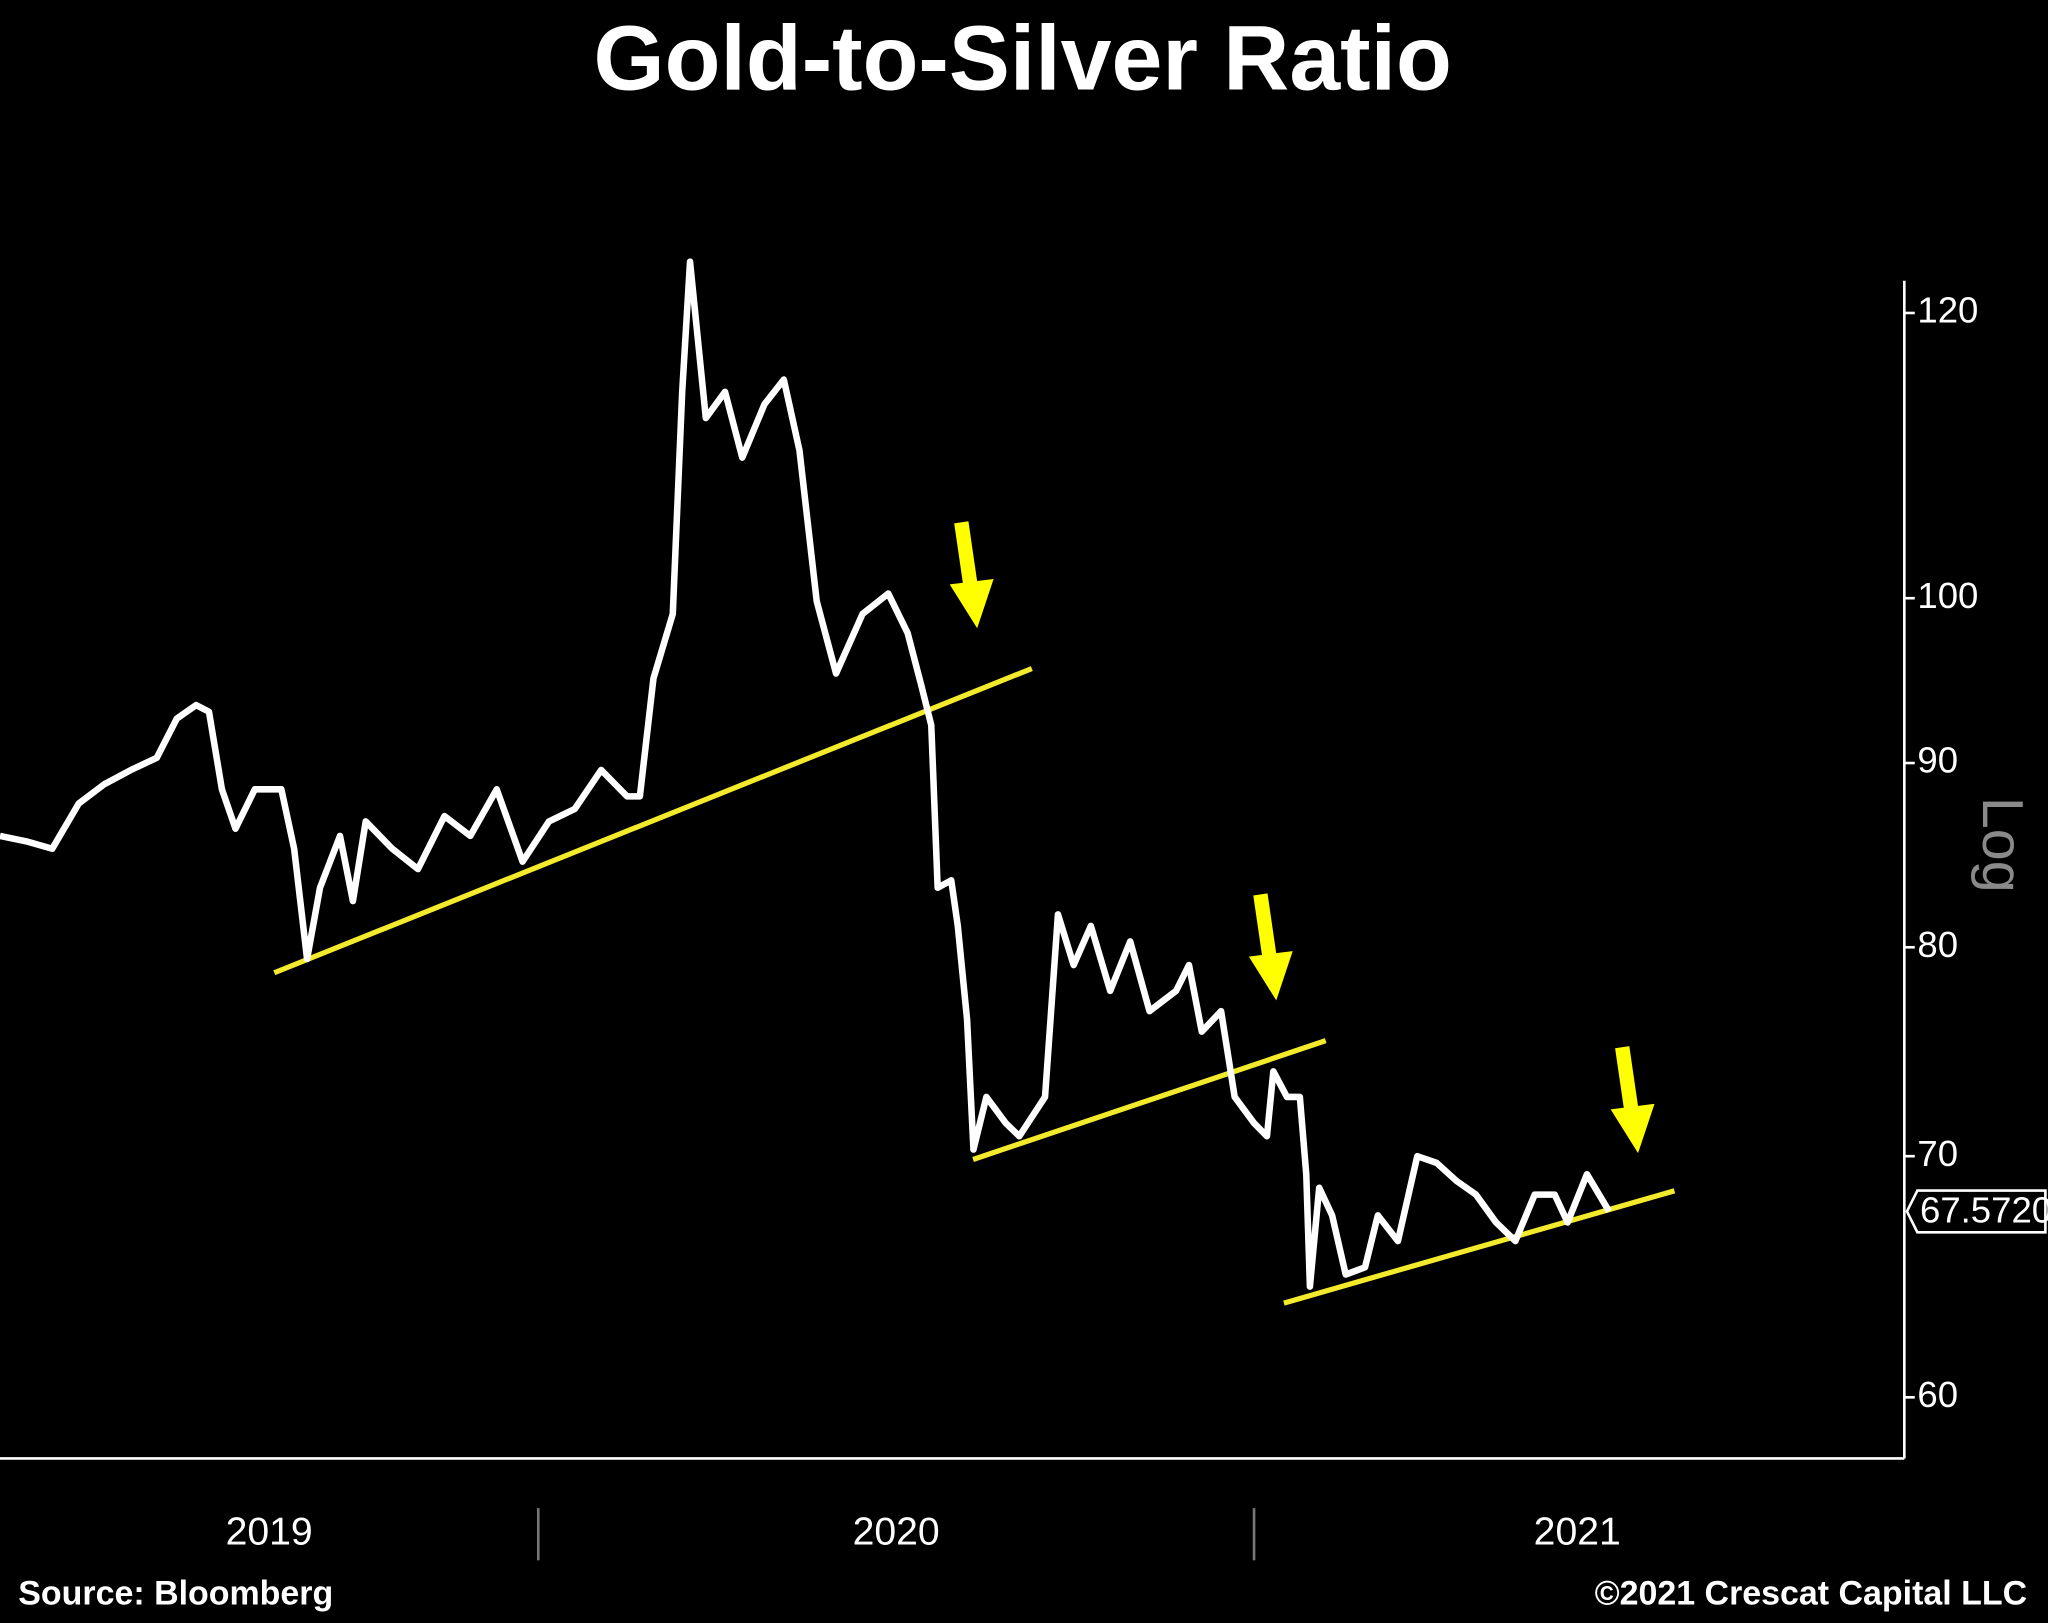 The image size is (2048, 1623). What do you see at coordinates (175, 1594) in the screenshot?
I see `source-note: Source: Bloomberg` at bounding box center [175, 1594].